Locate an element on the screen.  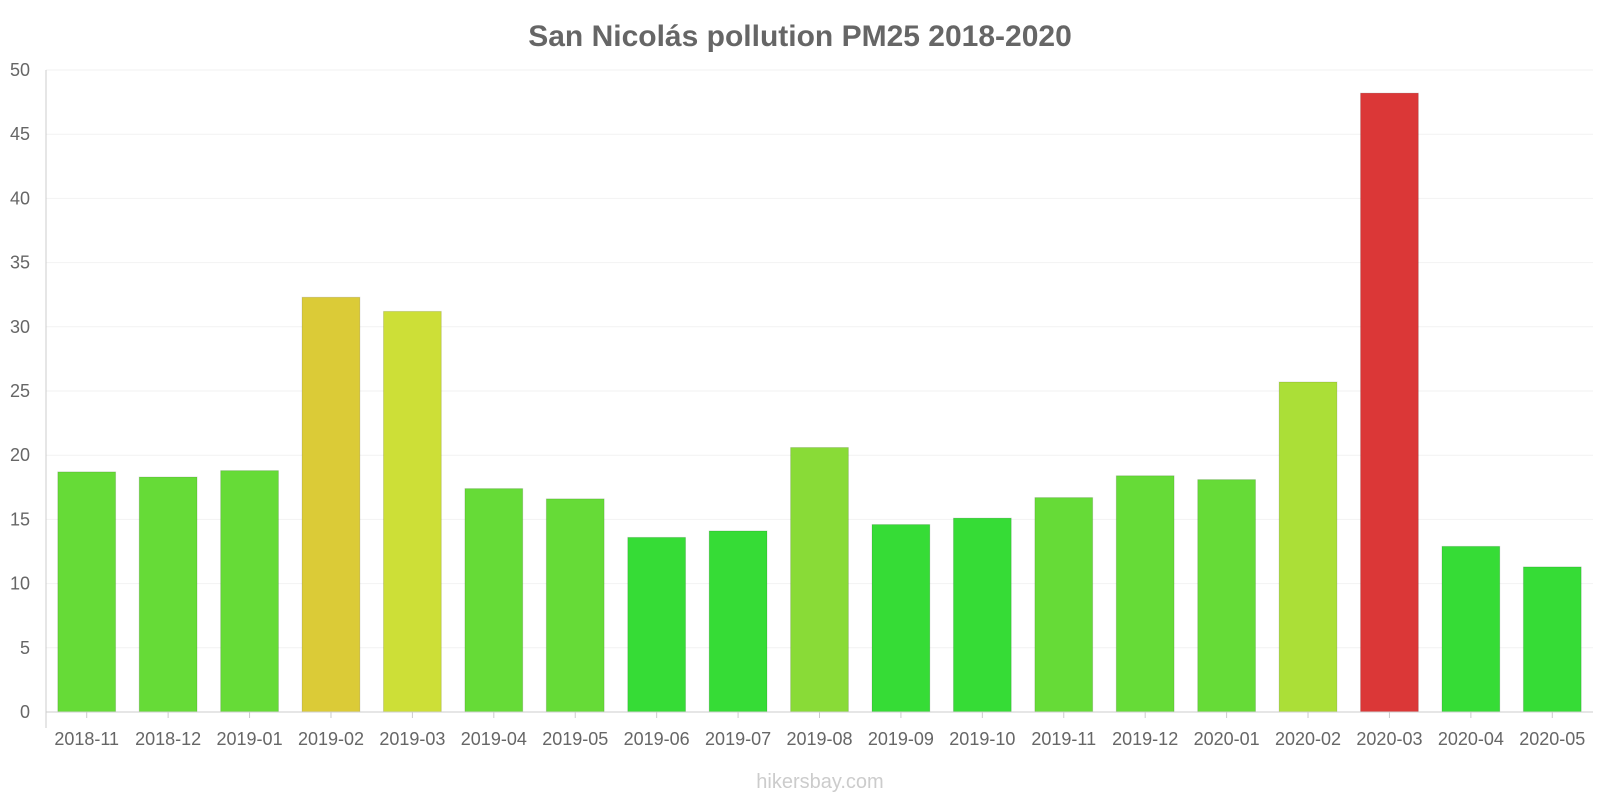
y-tick-label: 15 is located at coordinates (20, 519).